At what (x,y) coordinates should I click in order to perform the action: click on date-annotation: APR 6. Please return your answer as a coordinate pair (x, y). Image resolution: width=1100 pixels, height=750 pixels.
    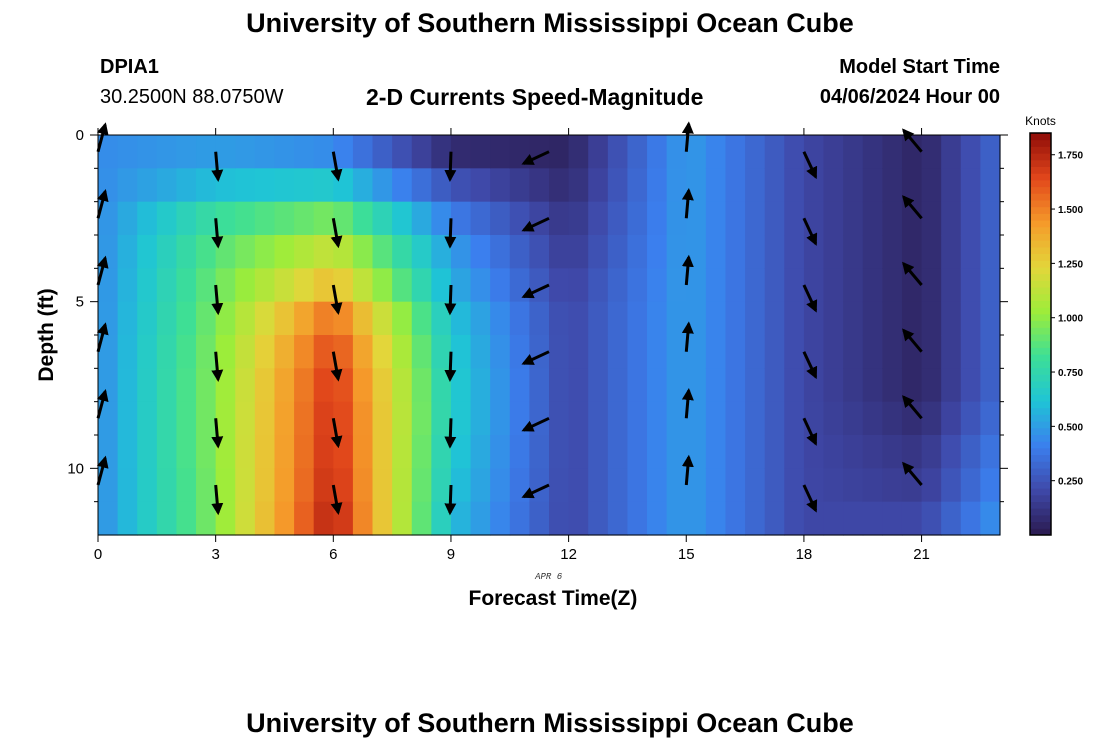
    Looking at the image, I should click on (548, 577).